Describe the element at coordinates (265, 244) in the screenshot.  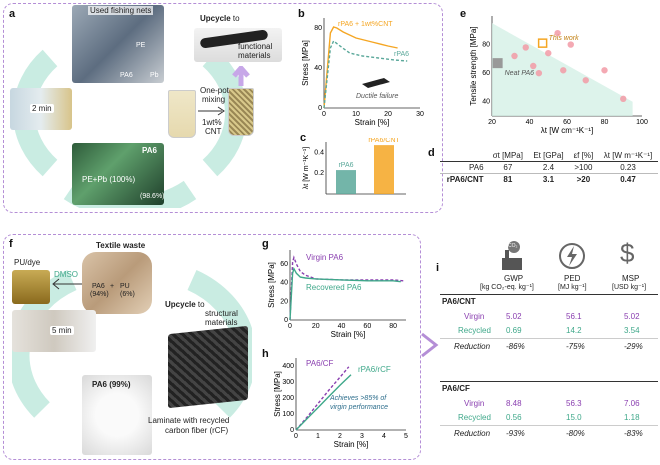
I see `panel-label-g: g` at that location.